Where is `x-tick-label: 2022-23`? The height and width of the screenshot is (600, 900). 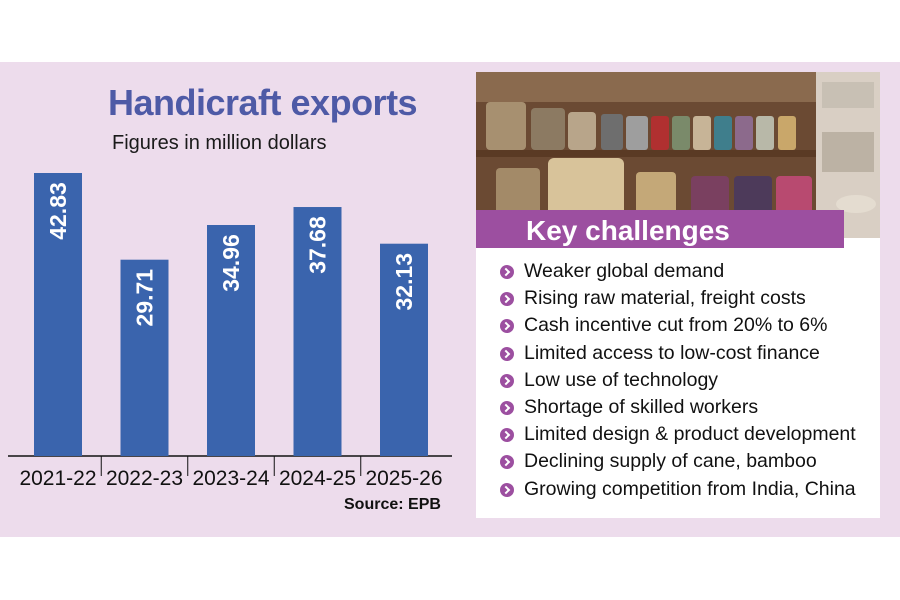 x-tick-label: 2022-23 is located at coordinates (144, 478).